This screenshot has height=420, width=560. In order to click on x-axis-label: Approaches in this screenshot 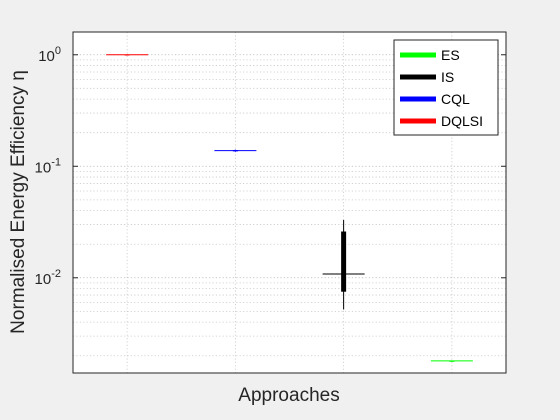, I will do `click(288, 395)`.